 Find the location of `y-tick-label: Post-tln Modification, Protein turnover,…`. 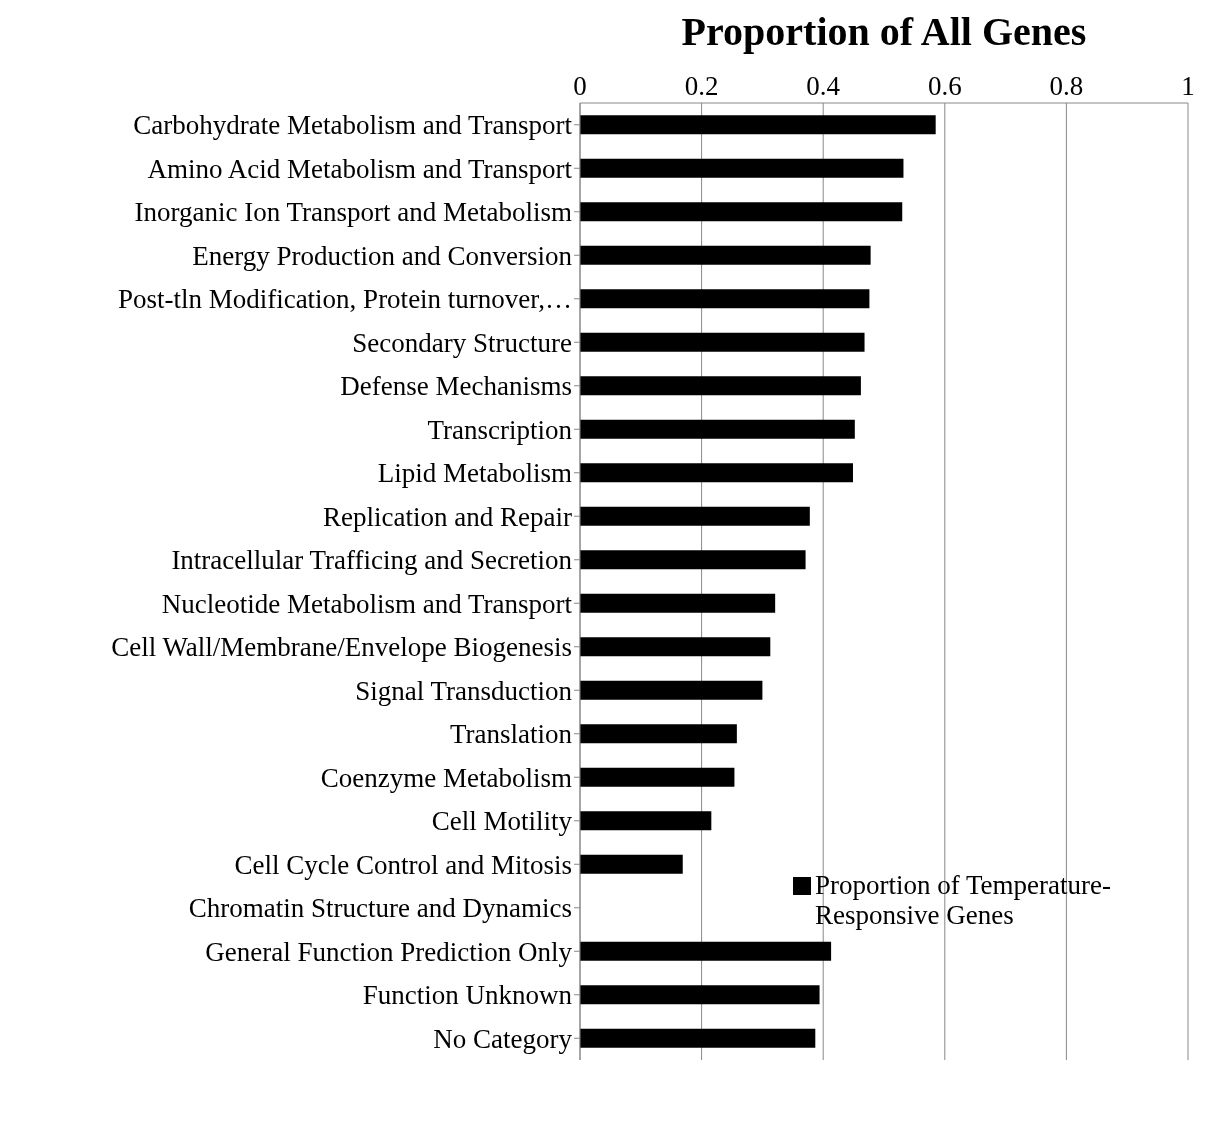

y-tick-label: Post-tln Modification, Protein turnover,… is located at coordinates (344, 299).